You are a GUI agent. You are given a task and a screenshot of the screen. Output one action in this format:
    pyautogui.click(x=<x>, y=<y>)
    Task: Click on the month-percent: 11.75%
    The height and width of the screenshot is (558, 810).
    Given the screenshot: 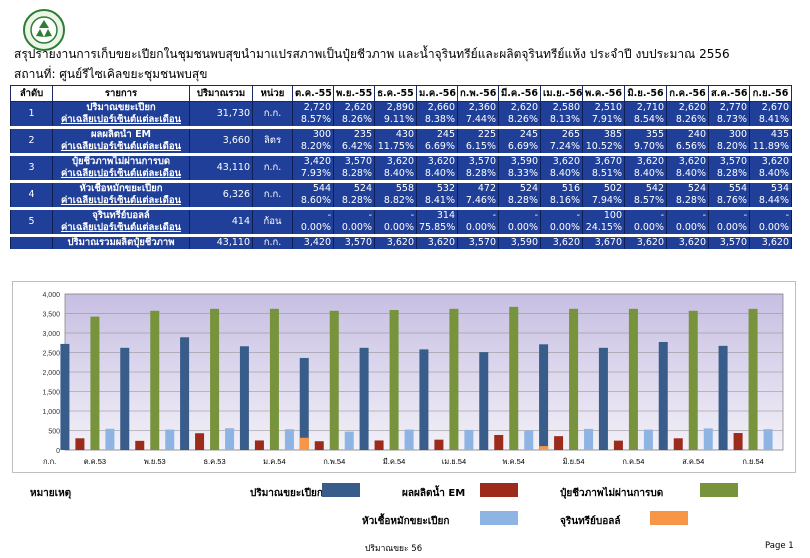 What is the action you would take?
    pyautogui.click(x=395, y=147)
    